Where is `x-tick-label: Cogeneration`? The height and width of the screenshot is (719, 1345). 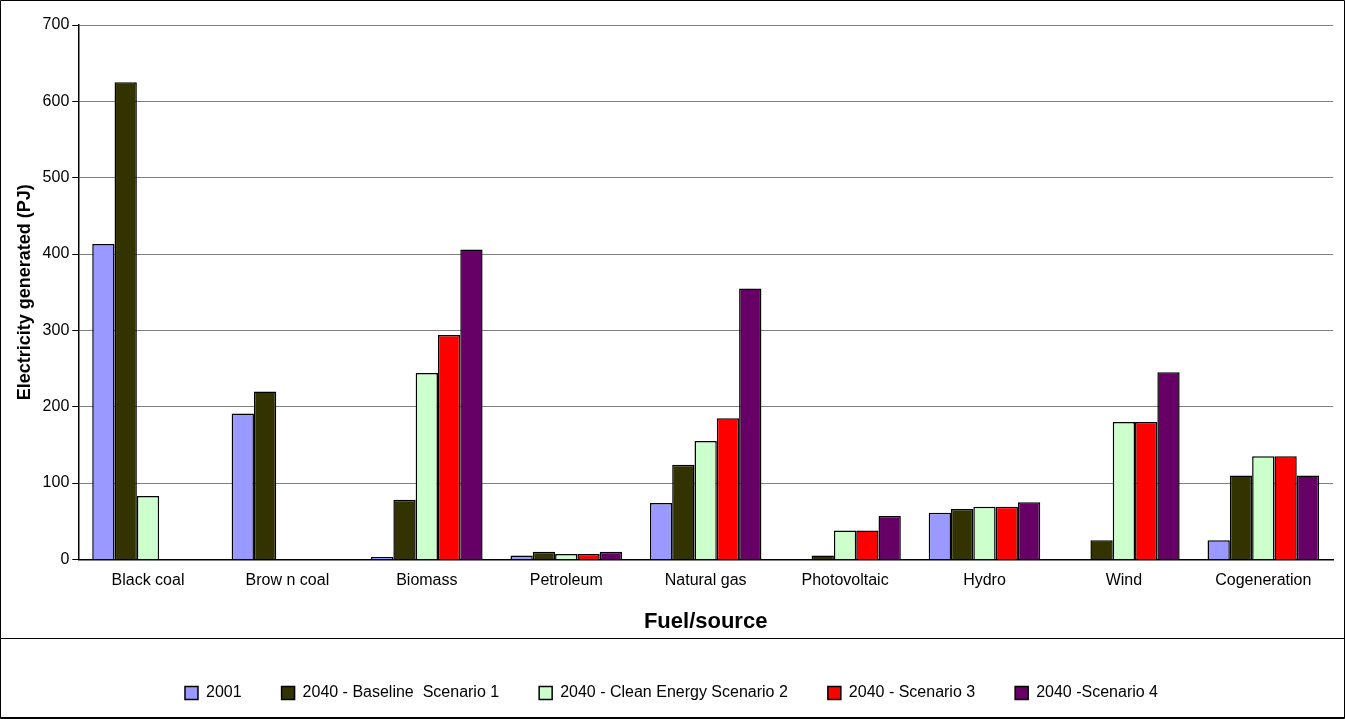
x-tick-label: Cogeneration is located at coordinates (1263, 580).